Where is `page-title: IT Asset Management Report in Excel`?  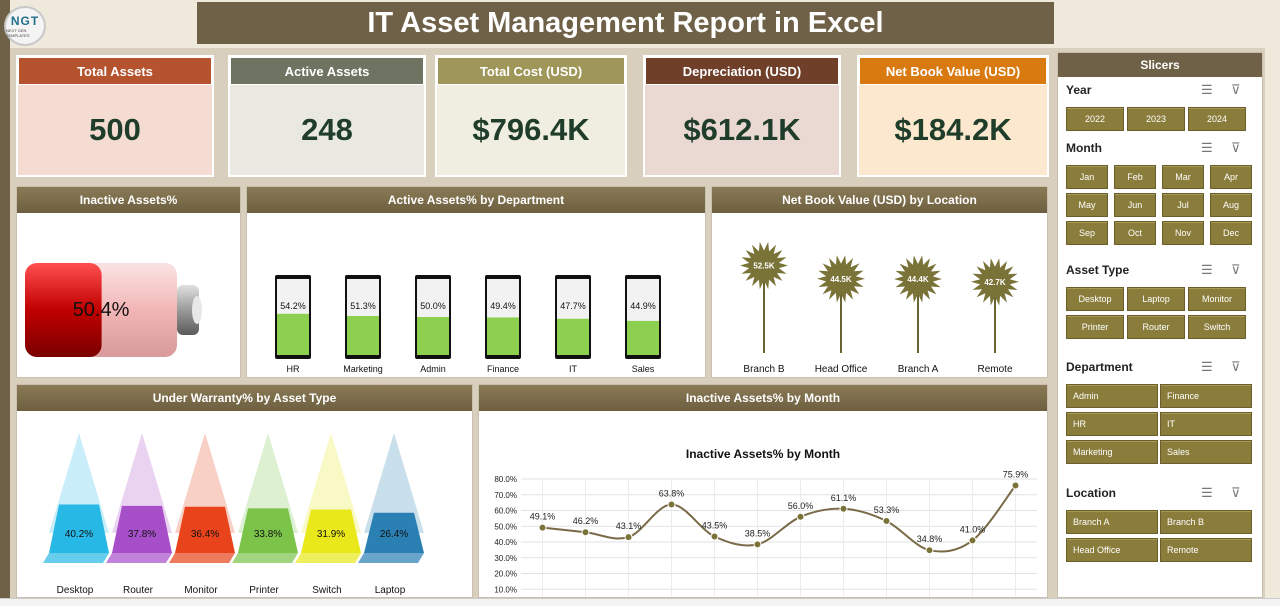 page-title: IT Asset Management Report in Excel is located at coordinates (625, 22).